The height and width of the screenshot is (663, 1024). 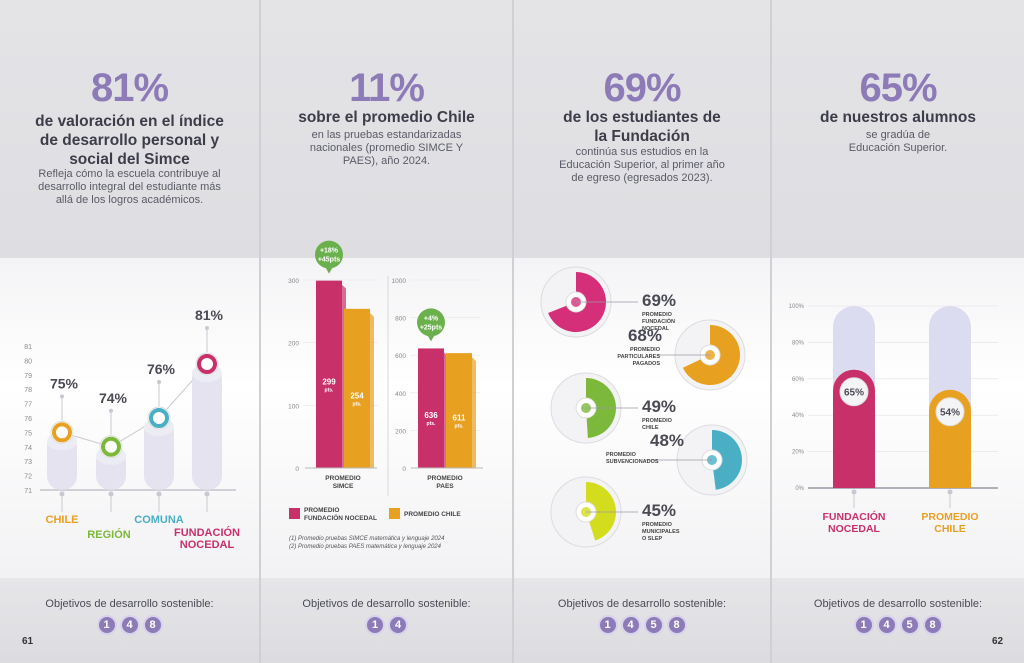 What do you see at coordinates (638, 357) in the screenshot?
I see `gauge-label: PARTICULARES` at bounding box center [638, 357].